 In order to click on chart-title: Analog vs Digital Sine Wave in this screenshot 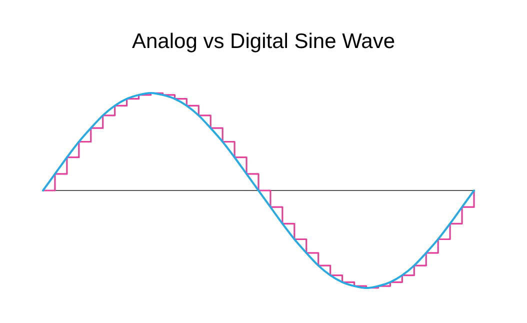, I will do `click(264, 41)`.